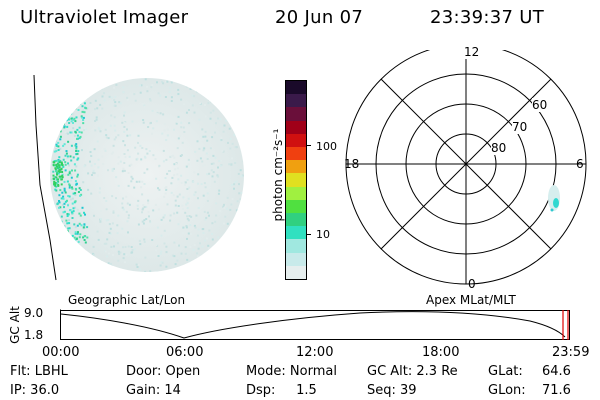 The height and width of the screenshot is (400, 600). Describe the element at coordinates (571, 352) in the screenshot. I see `orbit-xtick-4: 23:59` at that location.